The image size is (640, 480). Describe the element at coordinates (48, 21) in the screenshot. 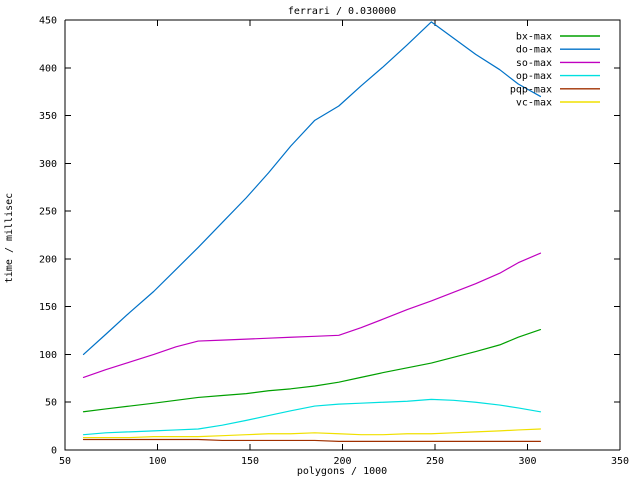

I see `y-tick-label: 450` at that location.